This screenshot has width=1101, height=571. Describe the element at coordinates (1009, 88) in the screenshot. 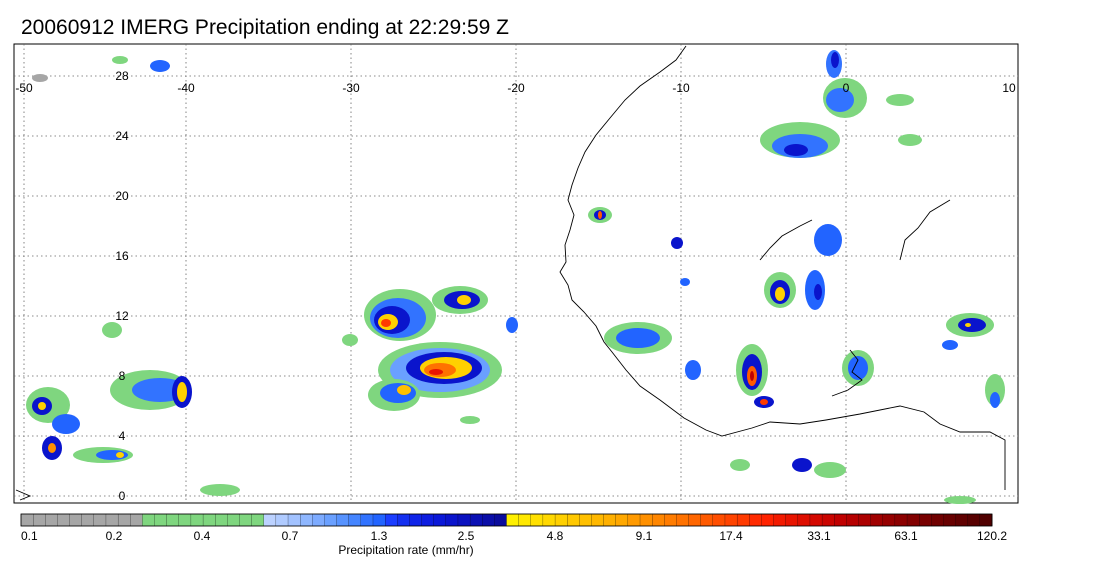

I see `lon-label: 10` at that location.